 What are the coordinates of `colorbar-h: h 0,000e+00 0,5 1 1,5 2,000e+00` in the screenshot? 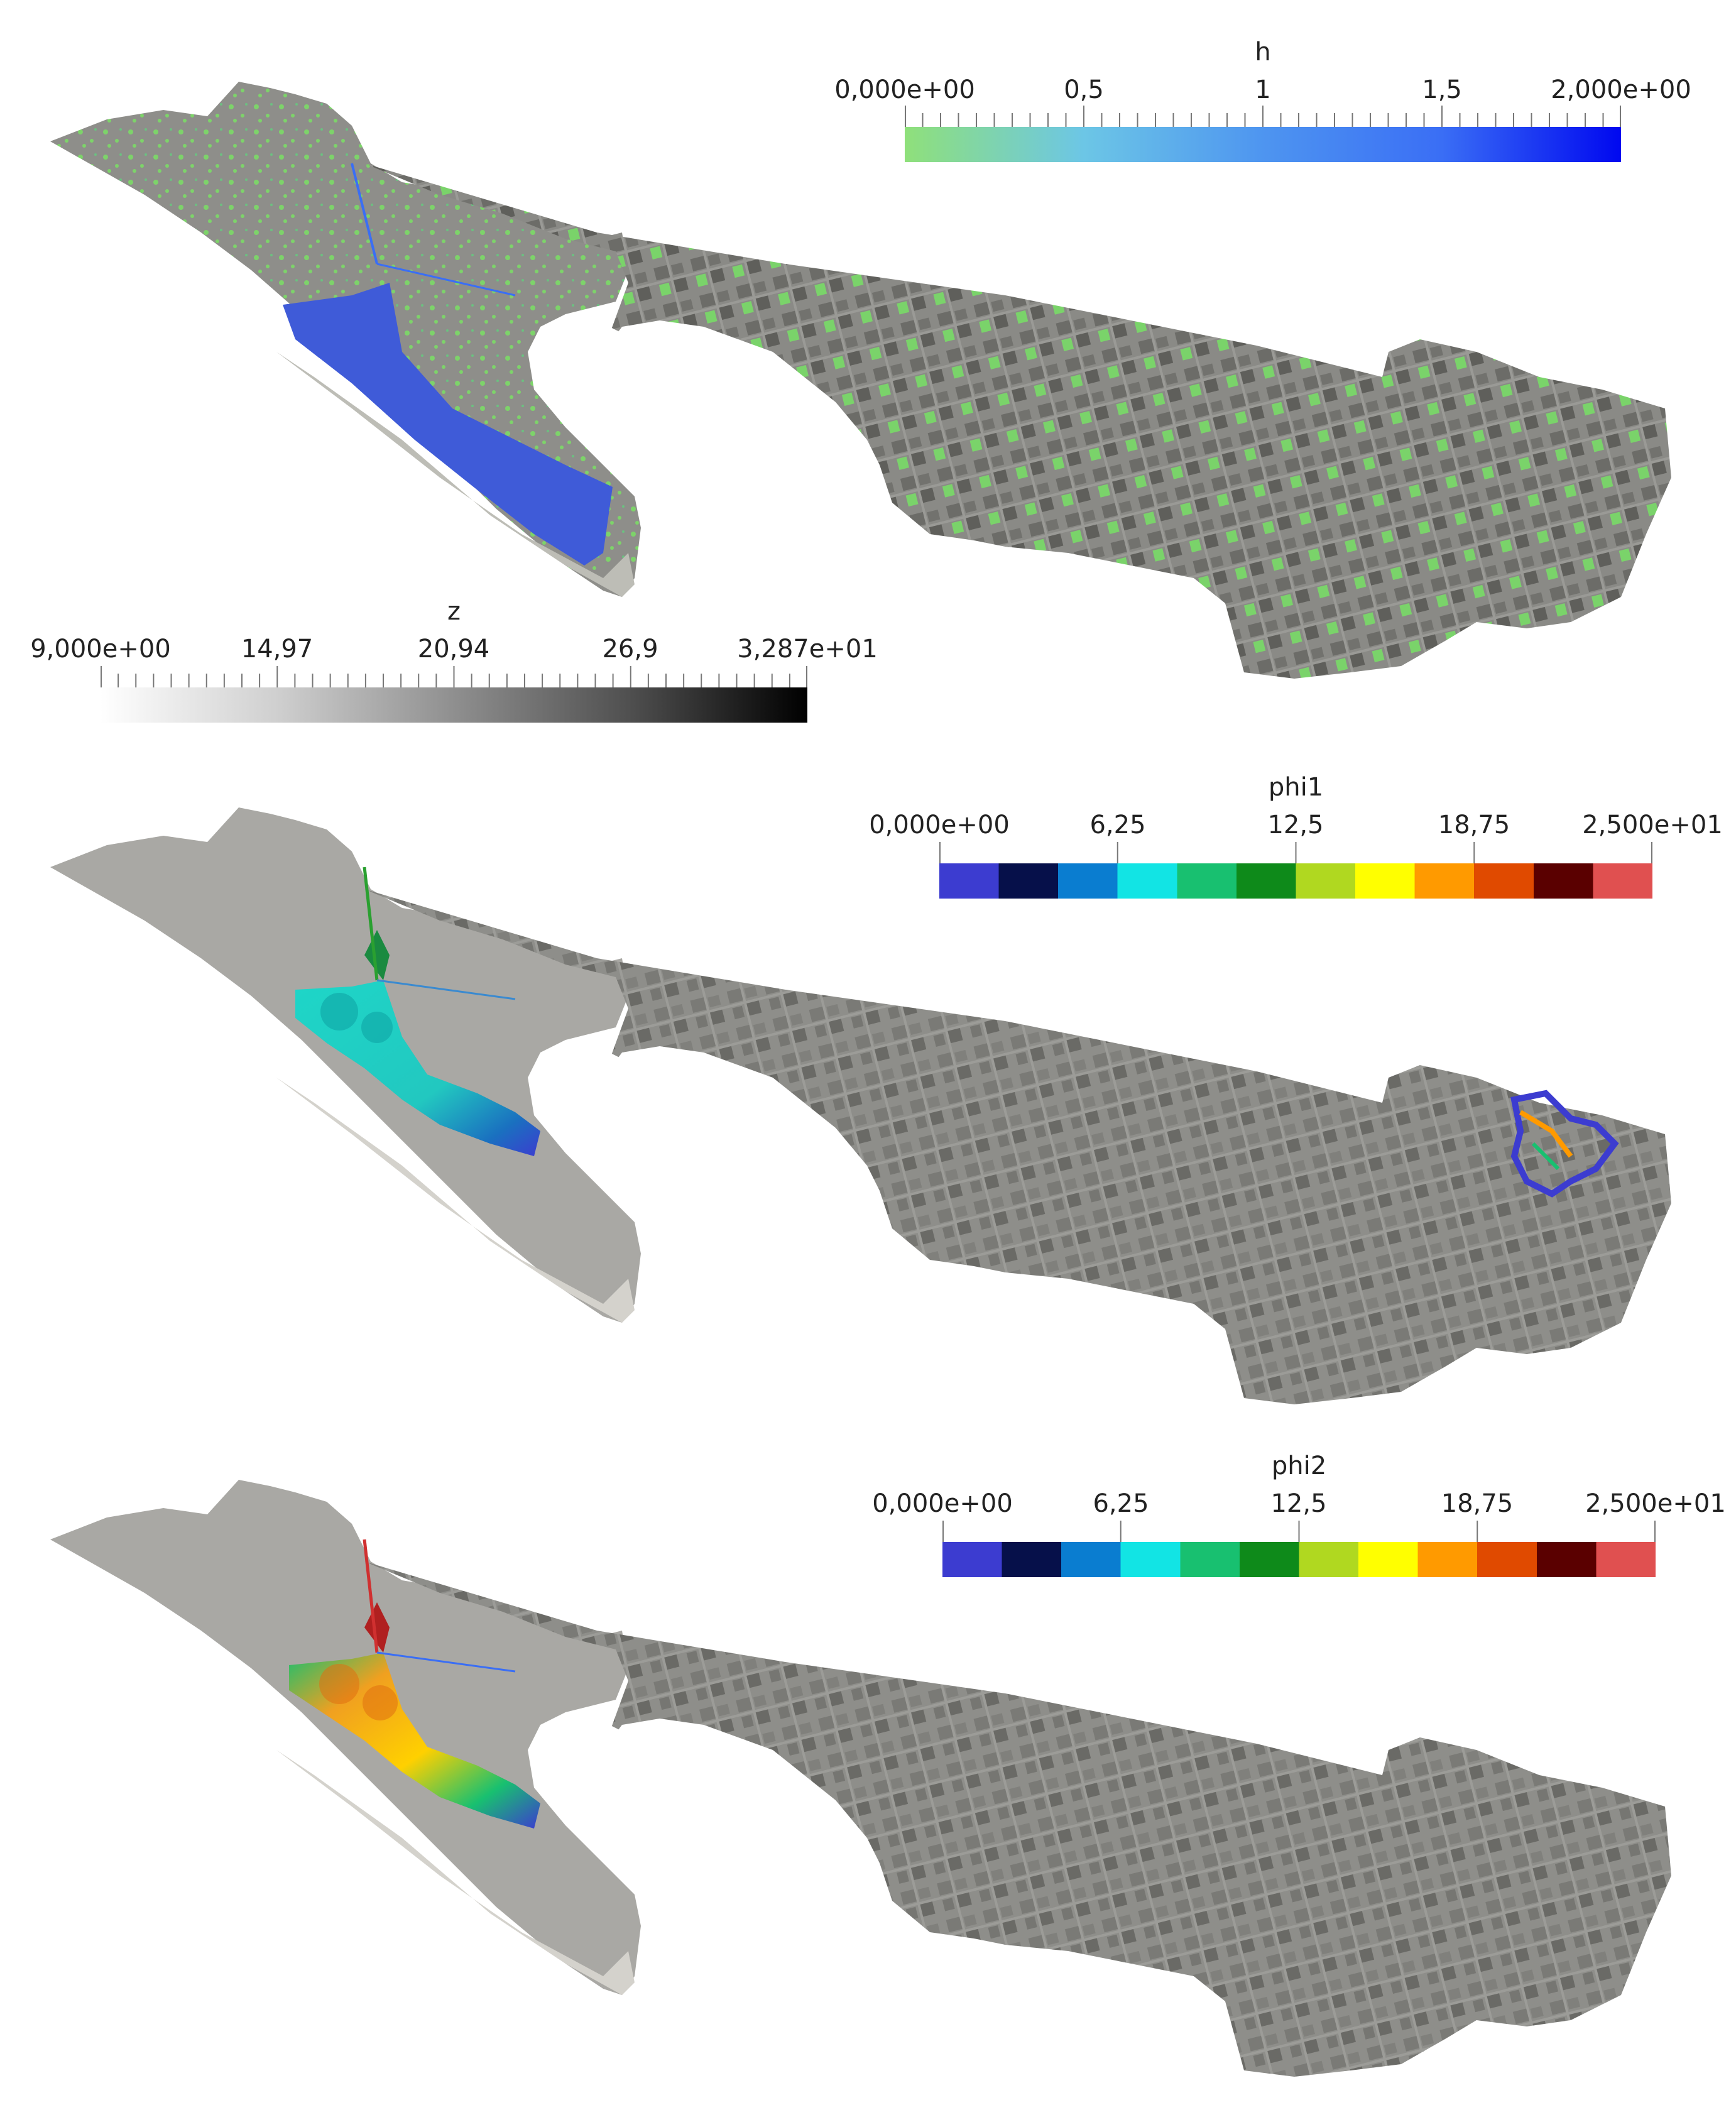 It's located at (1262, 100).